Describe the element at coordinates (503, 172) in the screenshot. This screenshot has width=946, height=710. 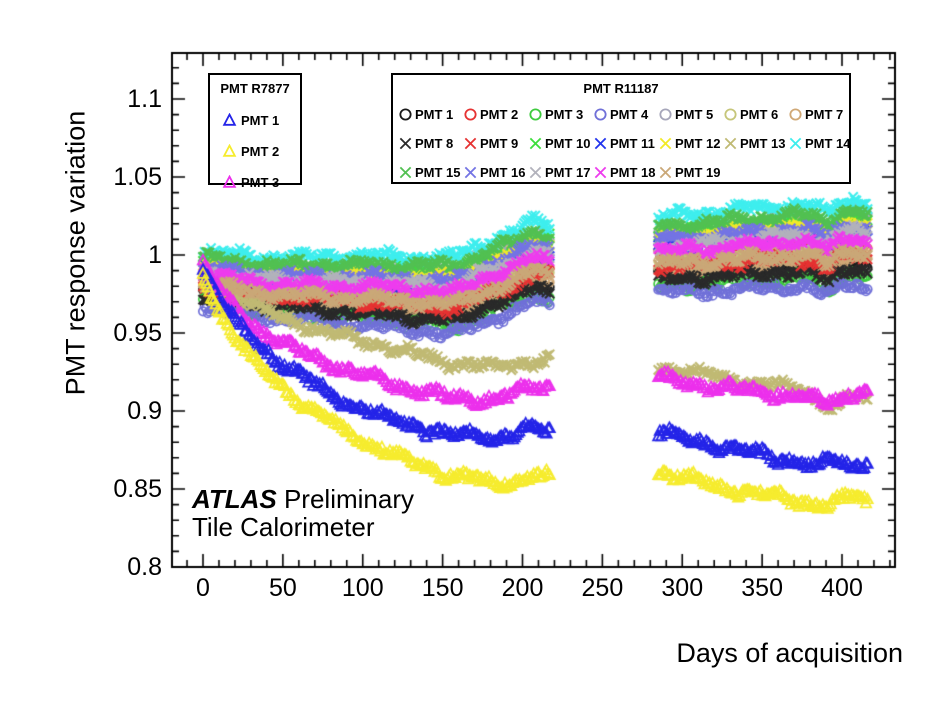
I see `legend-entry-label: PMT 16` at that location.